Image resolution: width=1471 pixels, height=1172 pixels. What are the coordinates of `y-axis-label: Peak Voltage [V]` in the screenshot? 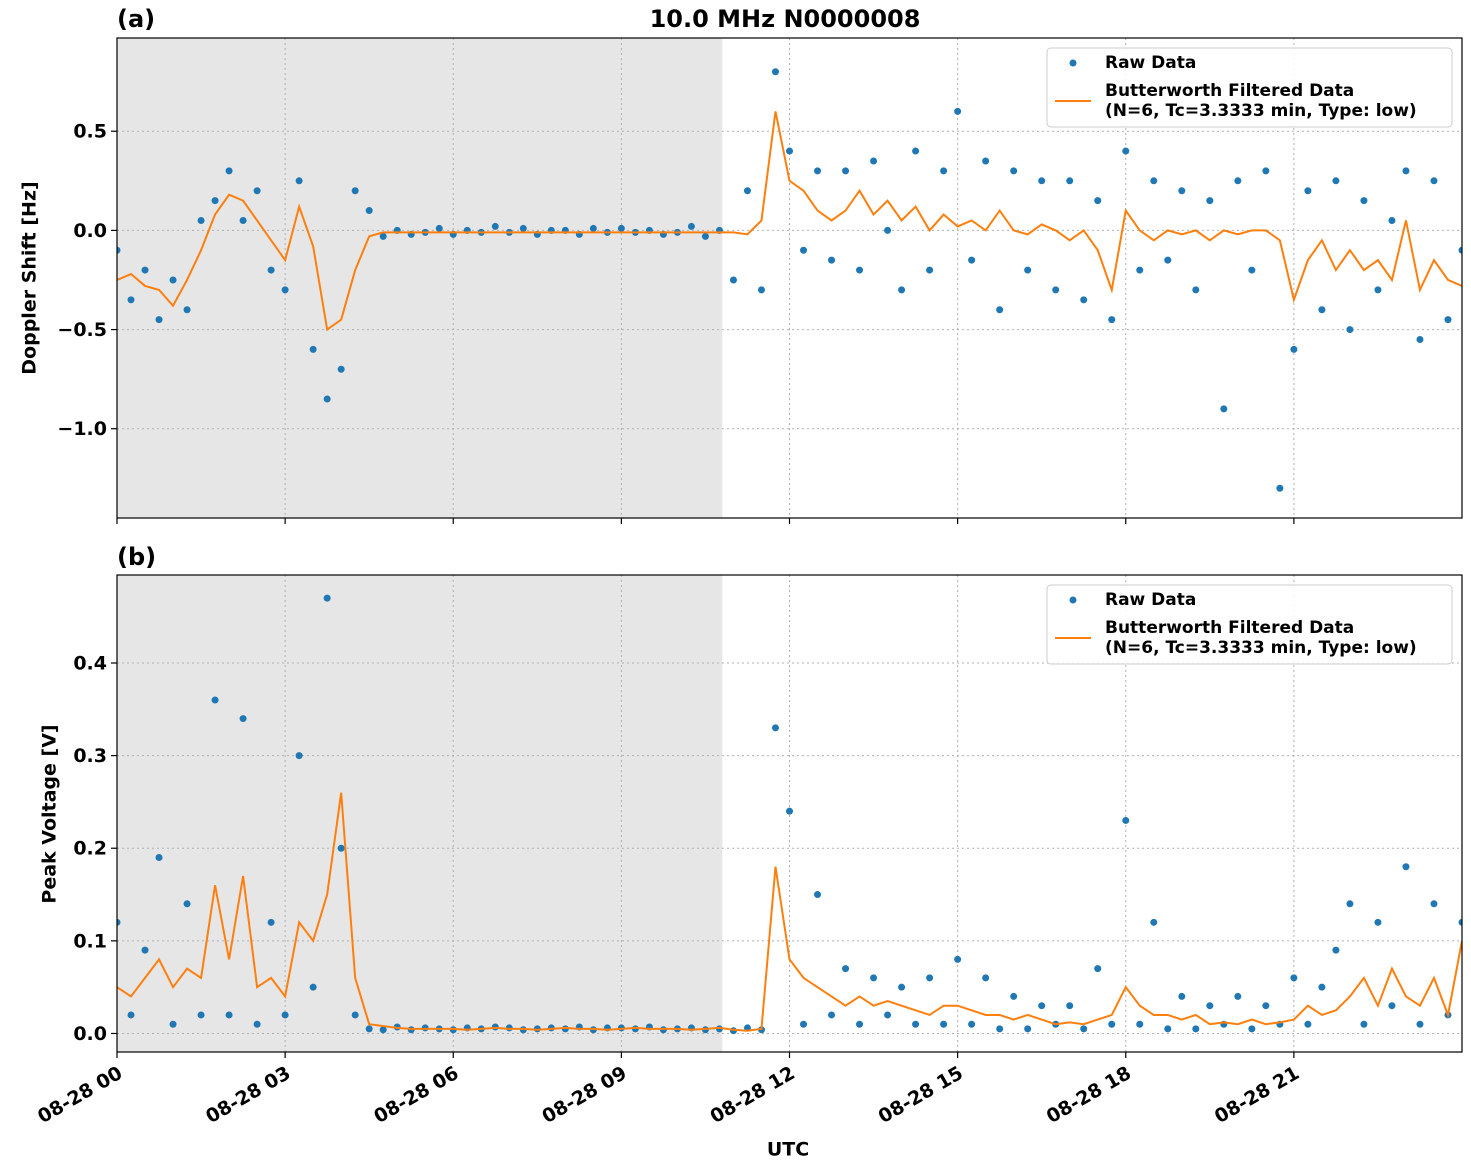 It's located at (50, 813).